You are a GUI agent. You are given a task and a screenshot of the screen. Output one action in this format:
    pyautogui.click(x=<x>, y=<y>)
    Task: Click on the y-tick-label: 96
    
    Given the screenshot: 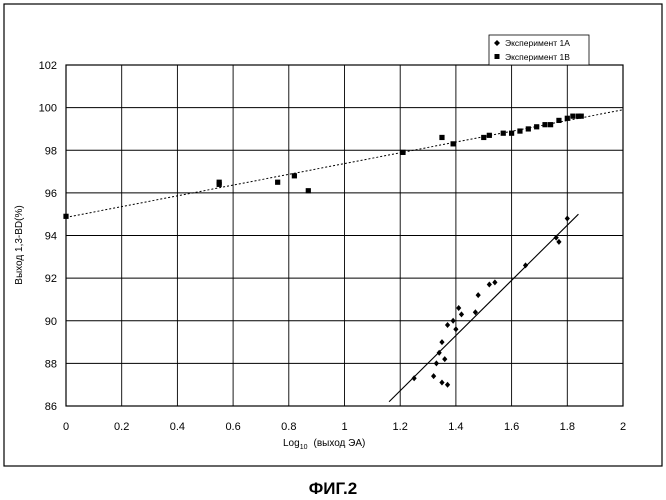 What is the action you would take?
    pyautogui.click(x=51, y=194)
    